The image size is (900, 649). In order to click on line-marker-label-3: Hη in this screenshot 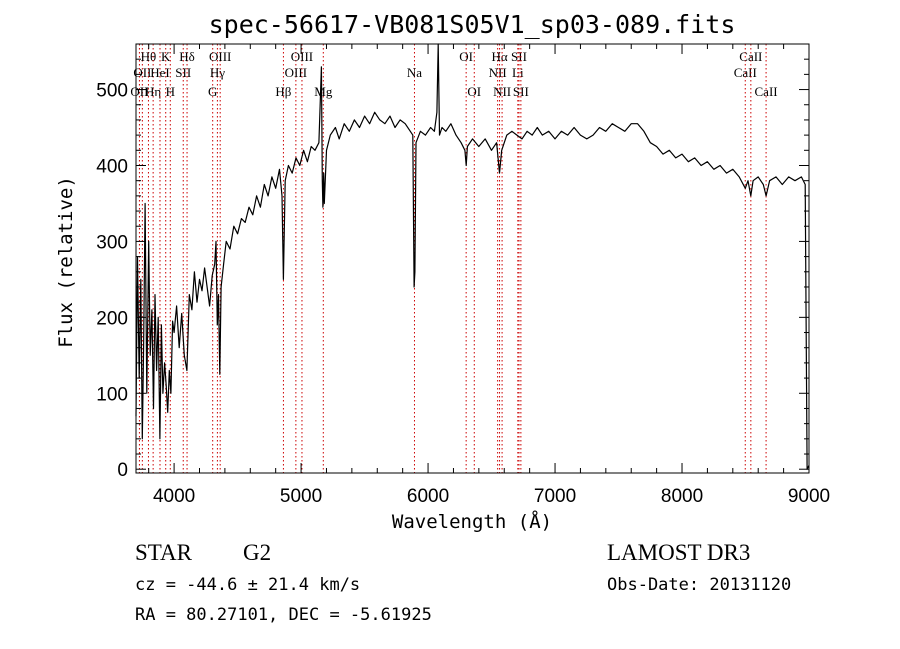, I will do `click(153, 91)`.